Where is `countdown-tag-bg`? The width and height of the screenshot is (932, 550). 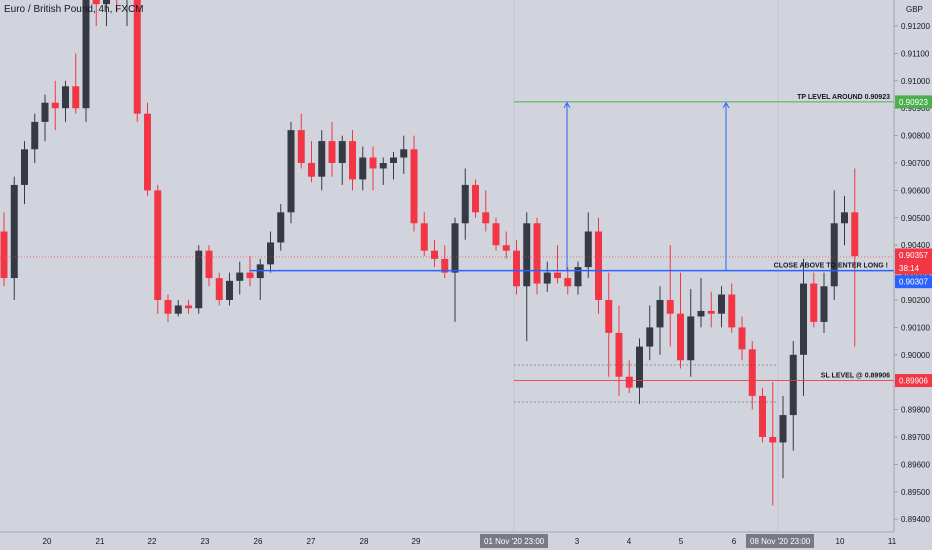 countdown-tag-bg is located at coordinates (913, 268).